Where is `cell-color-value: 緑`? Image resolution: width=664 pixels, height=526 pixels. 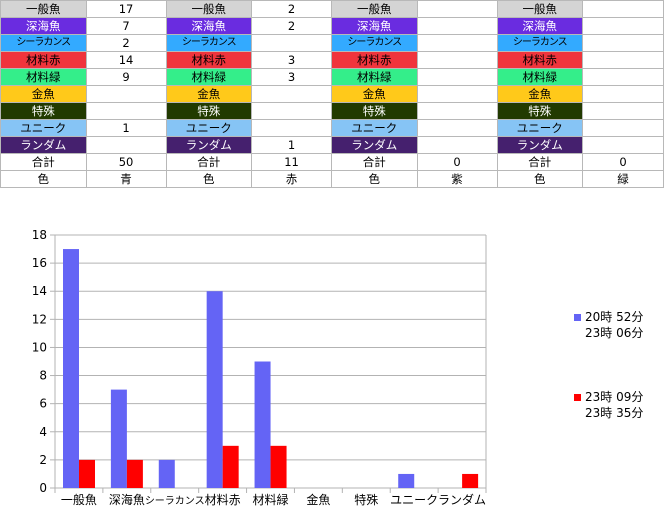 cell-color-value: 緑 is located at coordinates (623, 179).